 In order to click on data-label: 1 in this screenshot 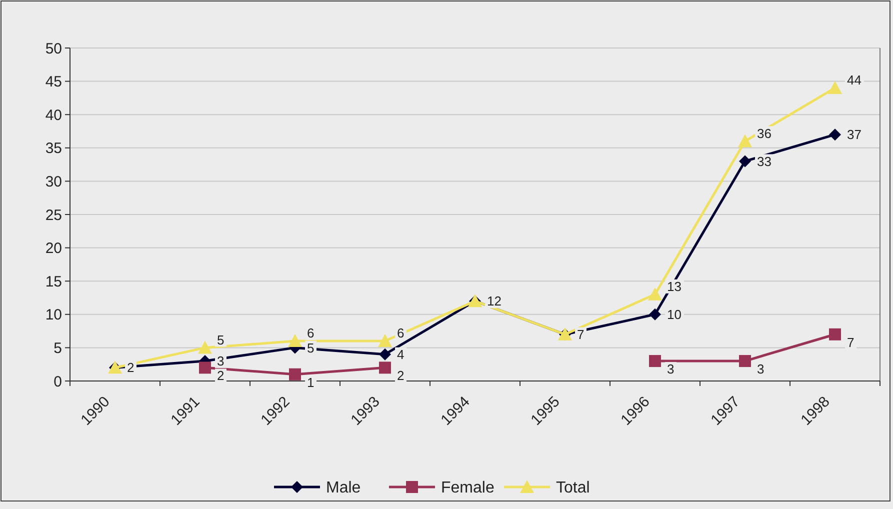, I will do `click(310, 382)`.